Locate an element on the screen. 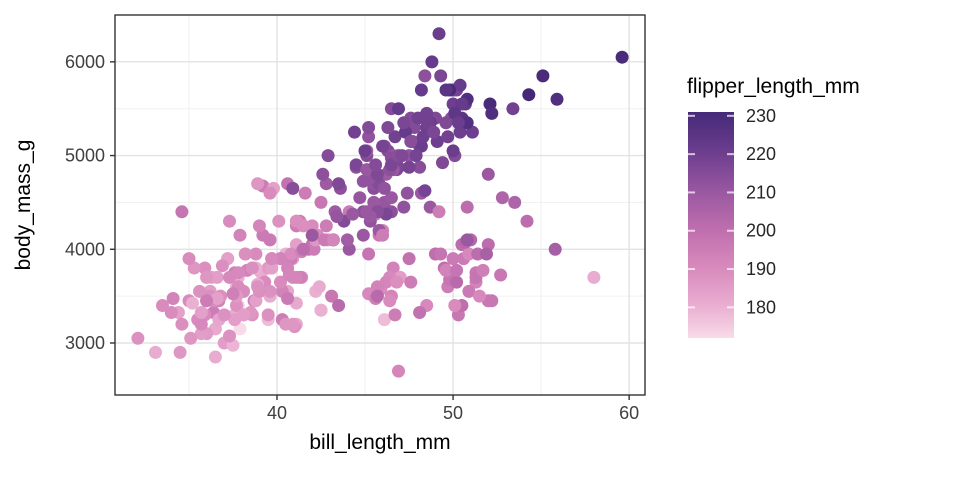 The image size is (960, 485). x-axis-ticks is located at coordinates (453, 397).